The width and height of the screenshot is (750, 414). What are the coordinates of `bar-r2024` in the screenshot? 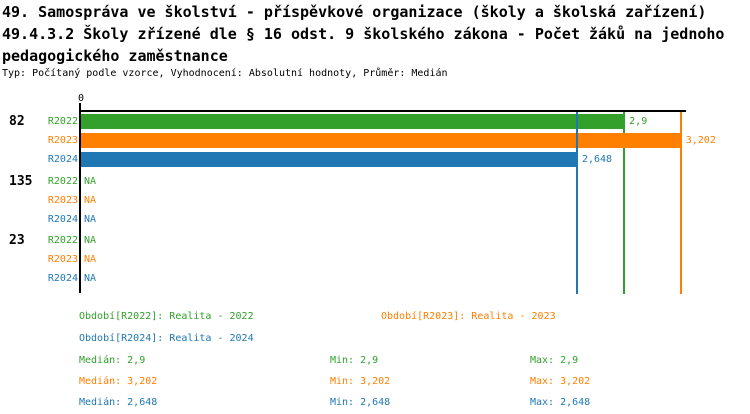 It's located at (329, 159).